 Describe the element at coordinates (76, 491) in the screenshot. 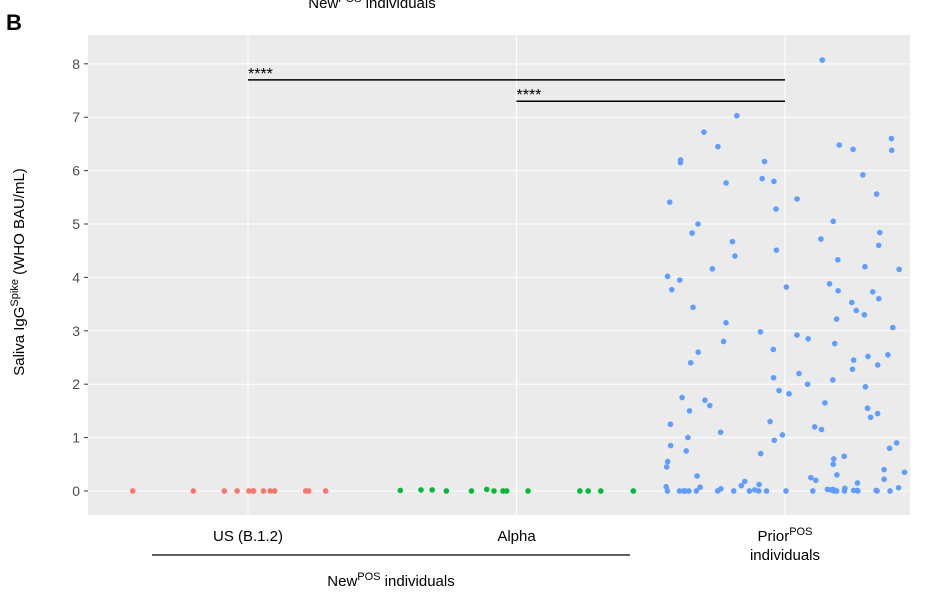

I see `y-tick-label: 0` at that location.